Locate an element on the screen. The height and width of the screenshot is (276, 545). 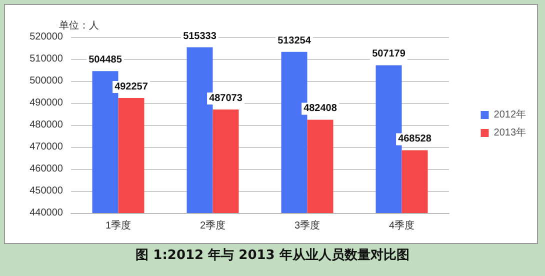
legend-label: 2013年 is located at coordinates (510, 132).